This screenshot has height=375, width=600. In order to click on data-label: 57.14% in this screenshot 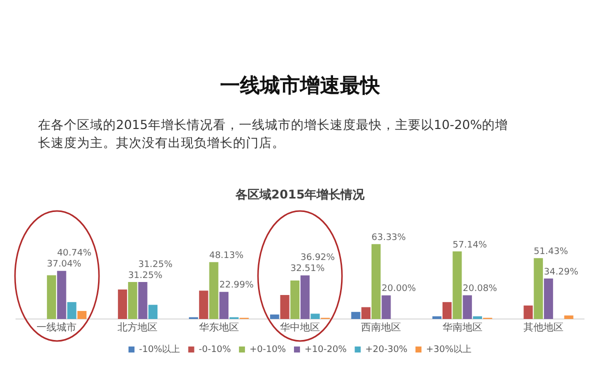, I will do `click(470, 245)`.